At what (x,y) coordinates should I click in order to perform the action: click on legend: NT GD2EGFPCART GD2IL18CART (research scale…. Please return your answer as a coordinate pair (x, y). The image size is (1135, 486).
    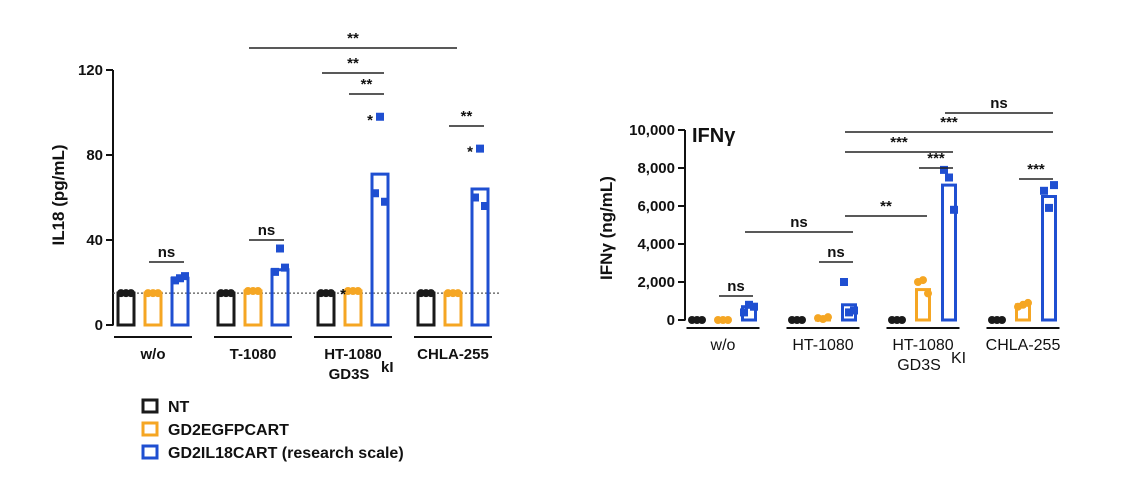
    Looking at the image, I should click on (272, 430).